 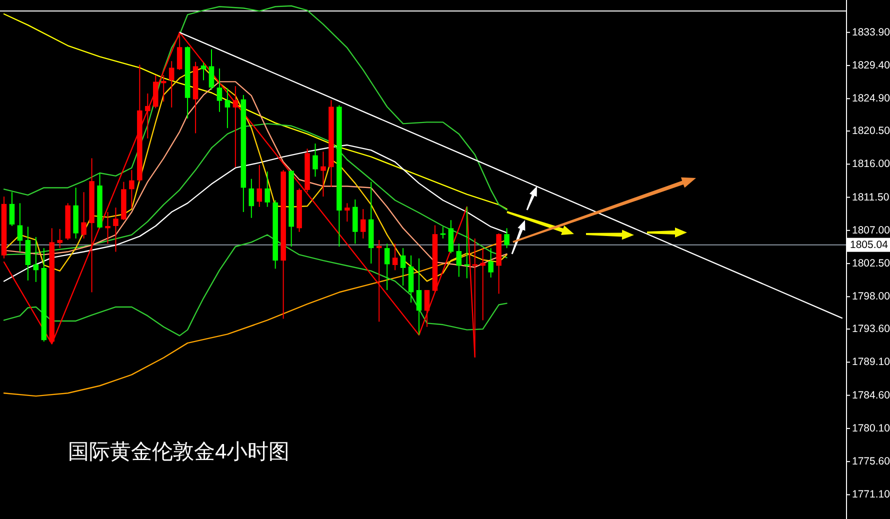 What do you see at coordinates (871, 32) in the screenshot?
I see `y-tick-label: 1833.90` at bounding box center [871, 32].